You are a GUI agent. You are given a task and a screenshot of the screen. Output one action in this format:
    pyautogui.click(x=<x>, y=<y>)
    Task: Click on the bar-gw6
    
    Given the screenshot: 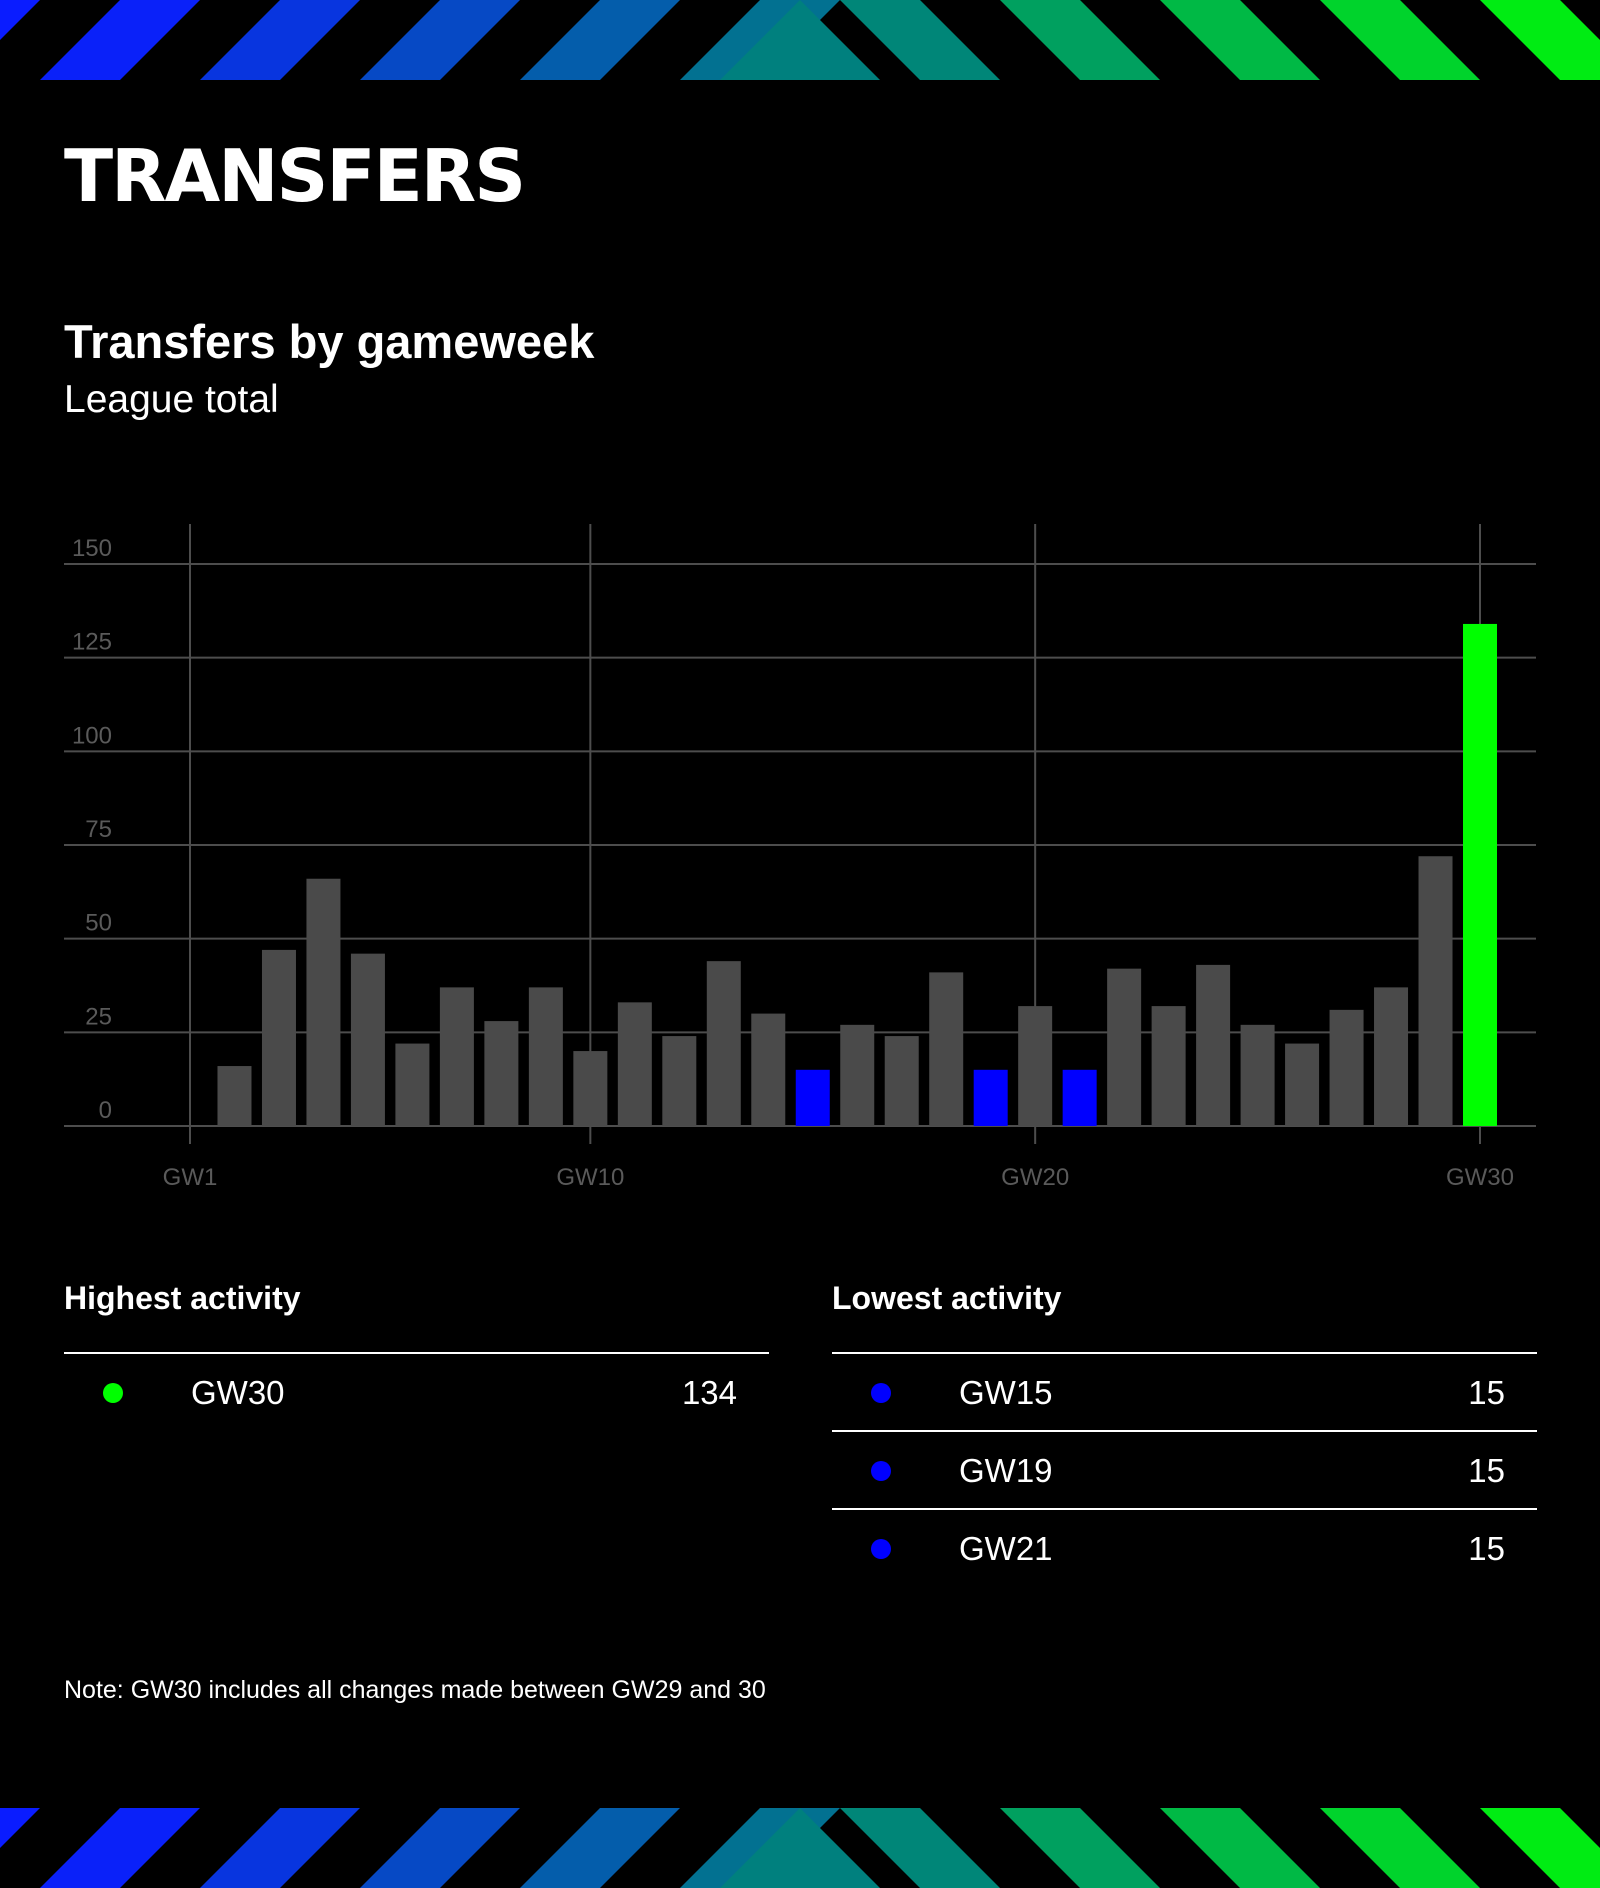 What is the action you would take?
    pyautogui.click(x=412, y=1084)
    